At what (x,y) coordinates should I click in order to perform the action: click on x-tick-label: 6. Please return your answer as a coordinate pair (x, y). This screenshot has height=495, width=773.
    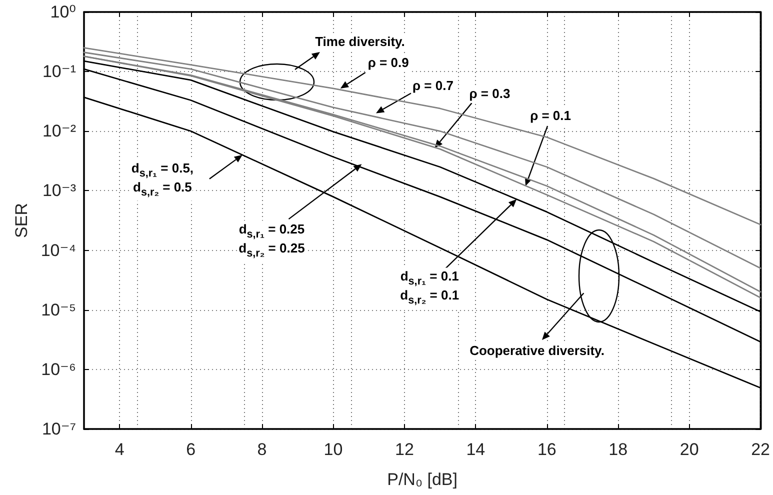
    Looking at the image, I should click on (191, 449).